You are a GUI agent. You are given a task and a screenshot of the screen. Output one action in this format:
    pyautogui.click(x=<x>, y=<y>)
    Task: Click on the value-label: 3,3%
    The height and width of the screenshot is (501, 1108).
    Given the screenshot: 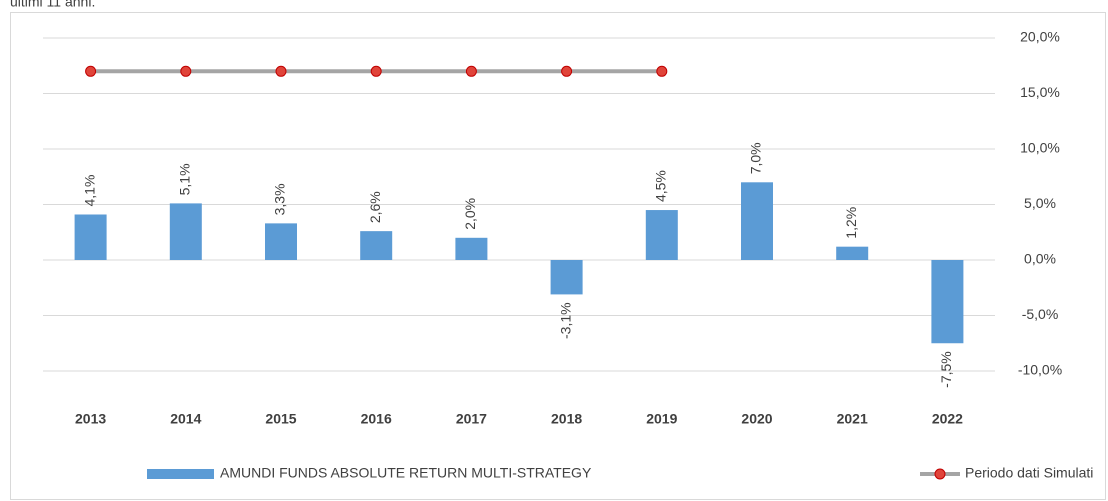 What is the action you would take?
    pyautogui.click(x=280, y=199)
    